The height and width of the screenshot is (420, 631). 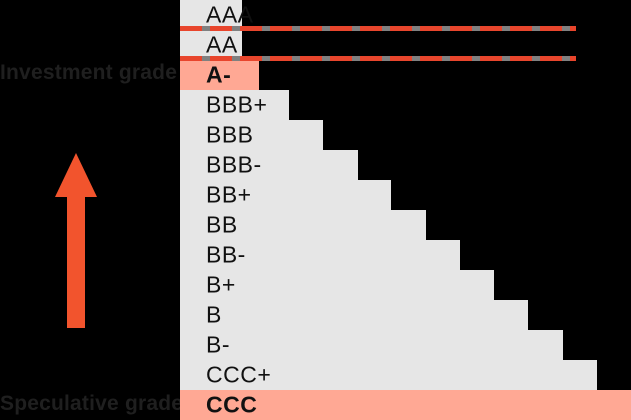 What do you see at coordinates (222, 44) in the screenshot?
I see `rating-label: AA` at bounding box center [222, 44].